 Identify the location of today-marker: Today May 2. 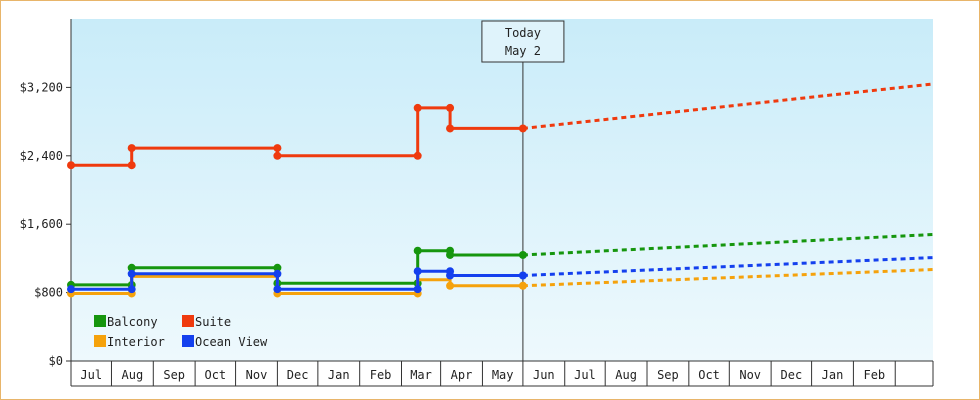
(523, 190).